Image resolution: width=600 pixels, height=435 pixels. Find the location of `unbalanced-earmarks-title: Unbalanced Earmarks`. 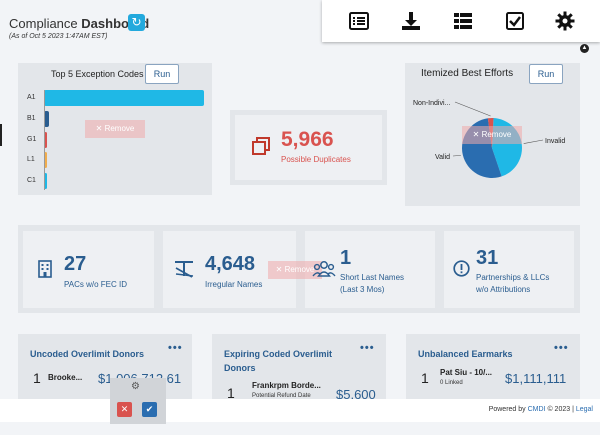

unbalanced-earmarks-title: Unbalanced Earmarks is located at coordinates (465, 354).